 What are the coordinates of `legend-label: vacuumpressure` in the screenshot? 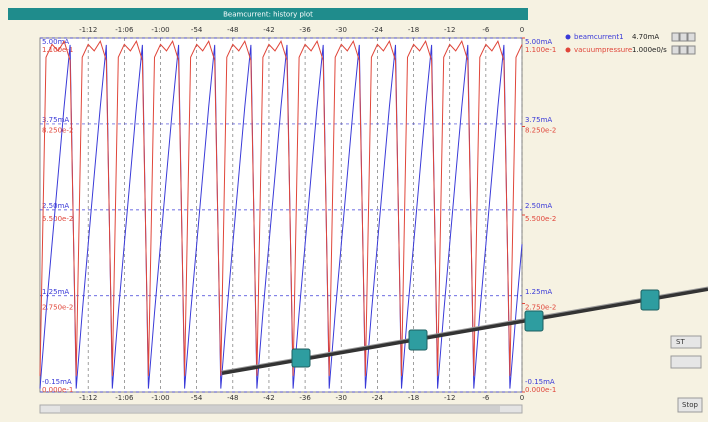 It's located at (603, 50).